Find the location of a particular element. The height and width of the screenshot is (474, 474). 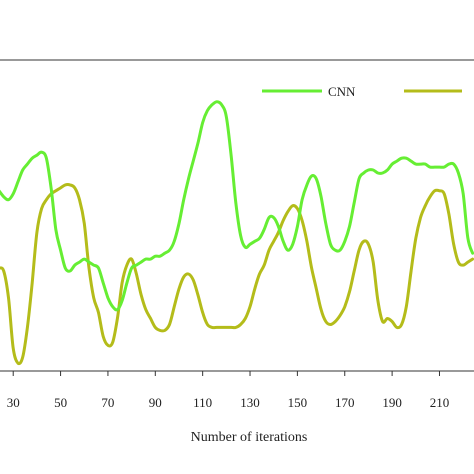

legend: CNN is located at coordinates (362, 91).